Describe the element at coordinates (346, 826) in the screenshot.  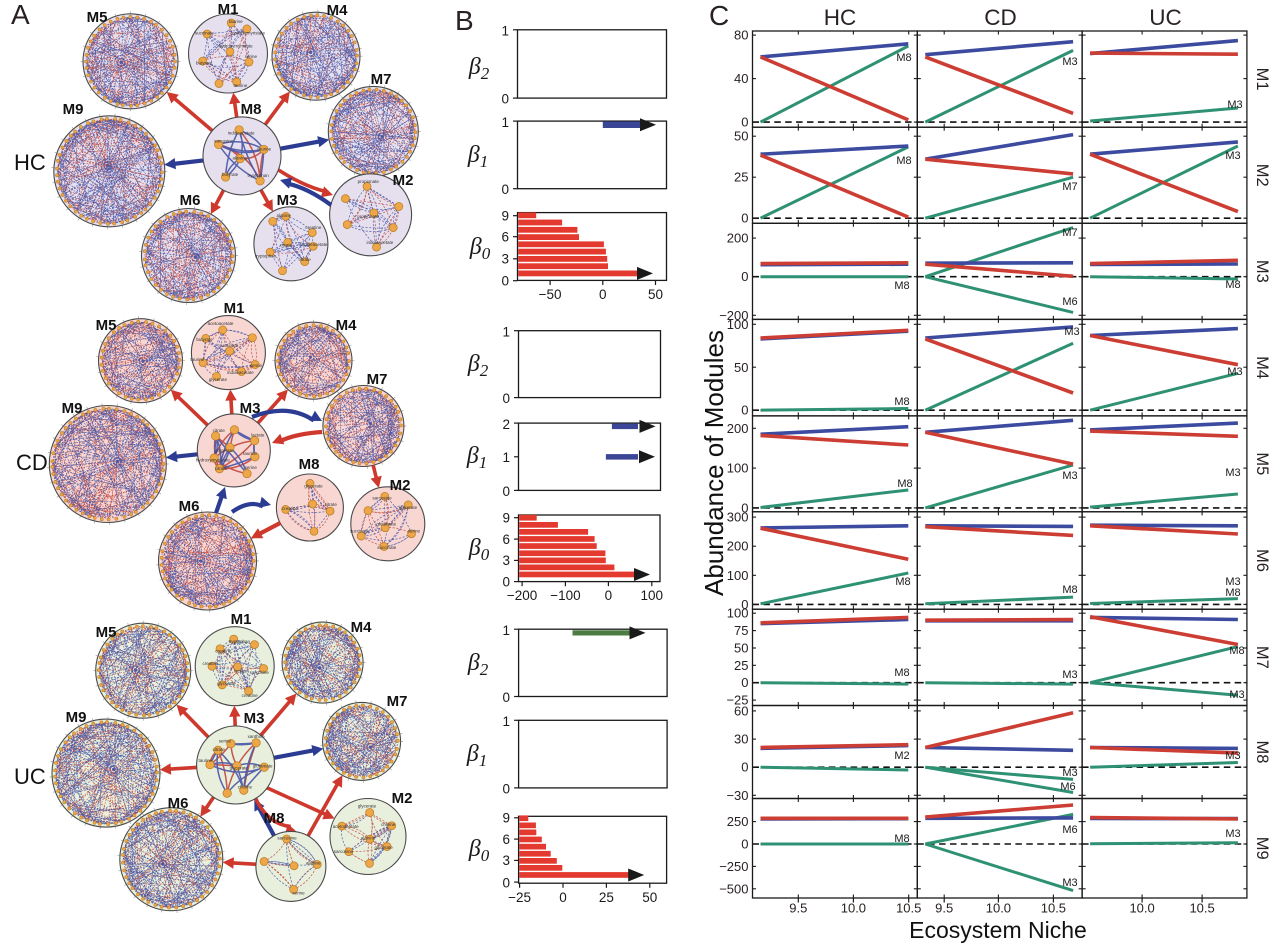
I see `svg-text: acetoacetate` at that location.